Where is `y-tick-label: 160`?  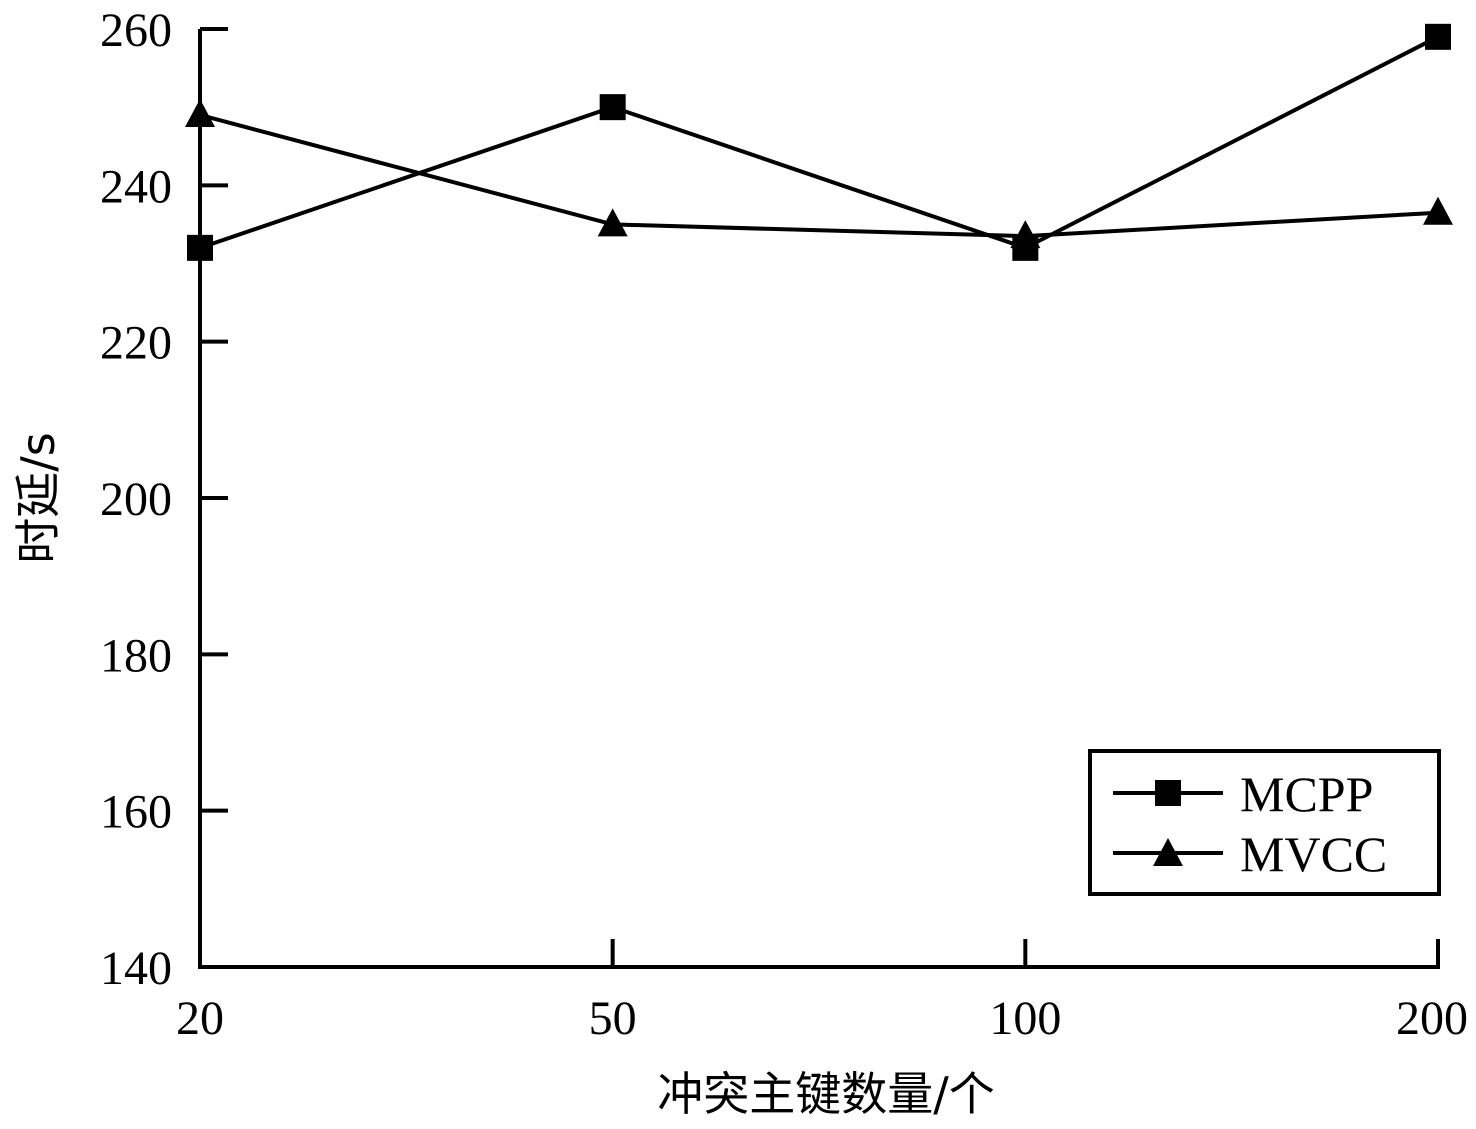 y-tick-label: 160 is located at coordinates (136, 812).